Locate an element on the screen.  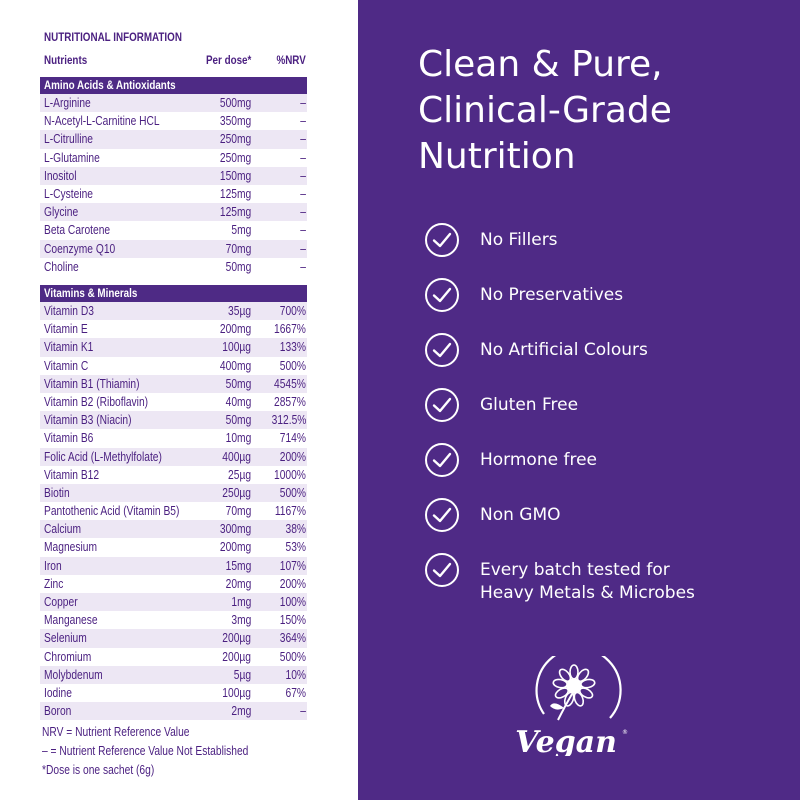
dose-value: 20mg is located at coordinates (238, 583).